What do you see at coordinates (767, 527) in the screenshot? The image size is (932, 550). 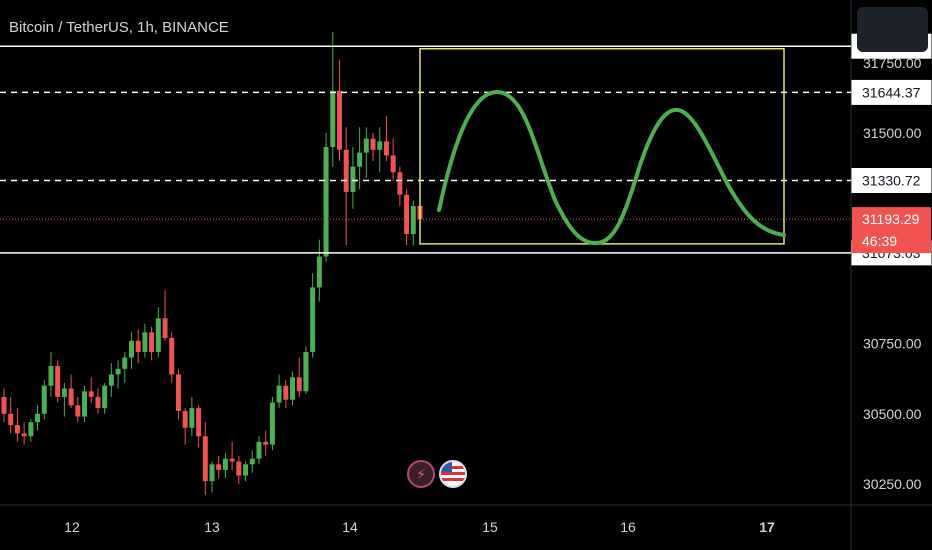 I see `x-tick-label: 17` at bounding box center [767, 527].